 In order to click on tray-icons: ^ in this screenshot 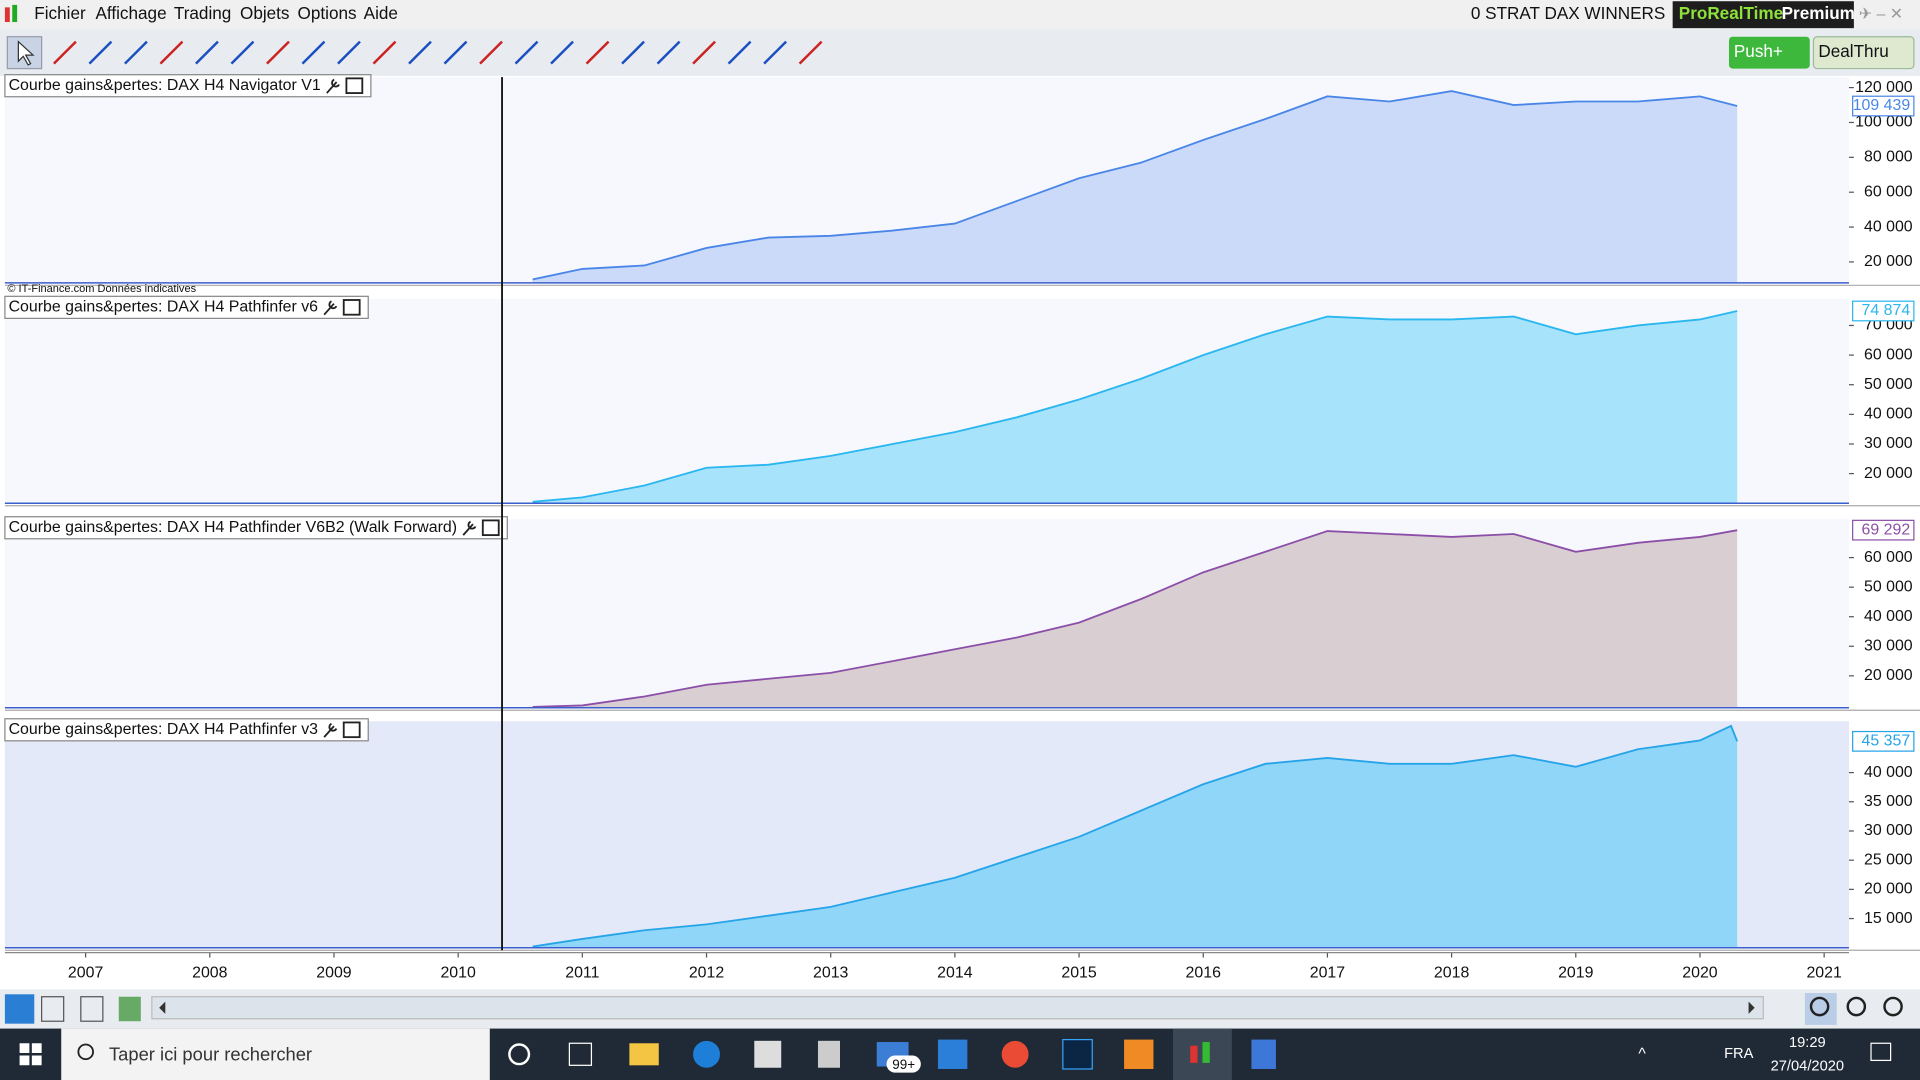, I will do `click(1642, 1053)`.